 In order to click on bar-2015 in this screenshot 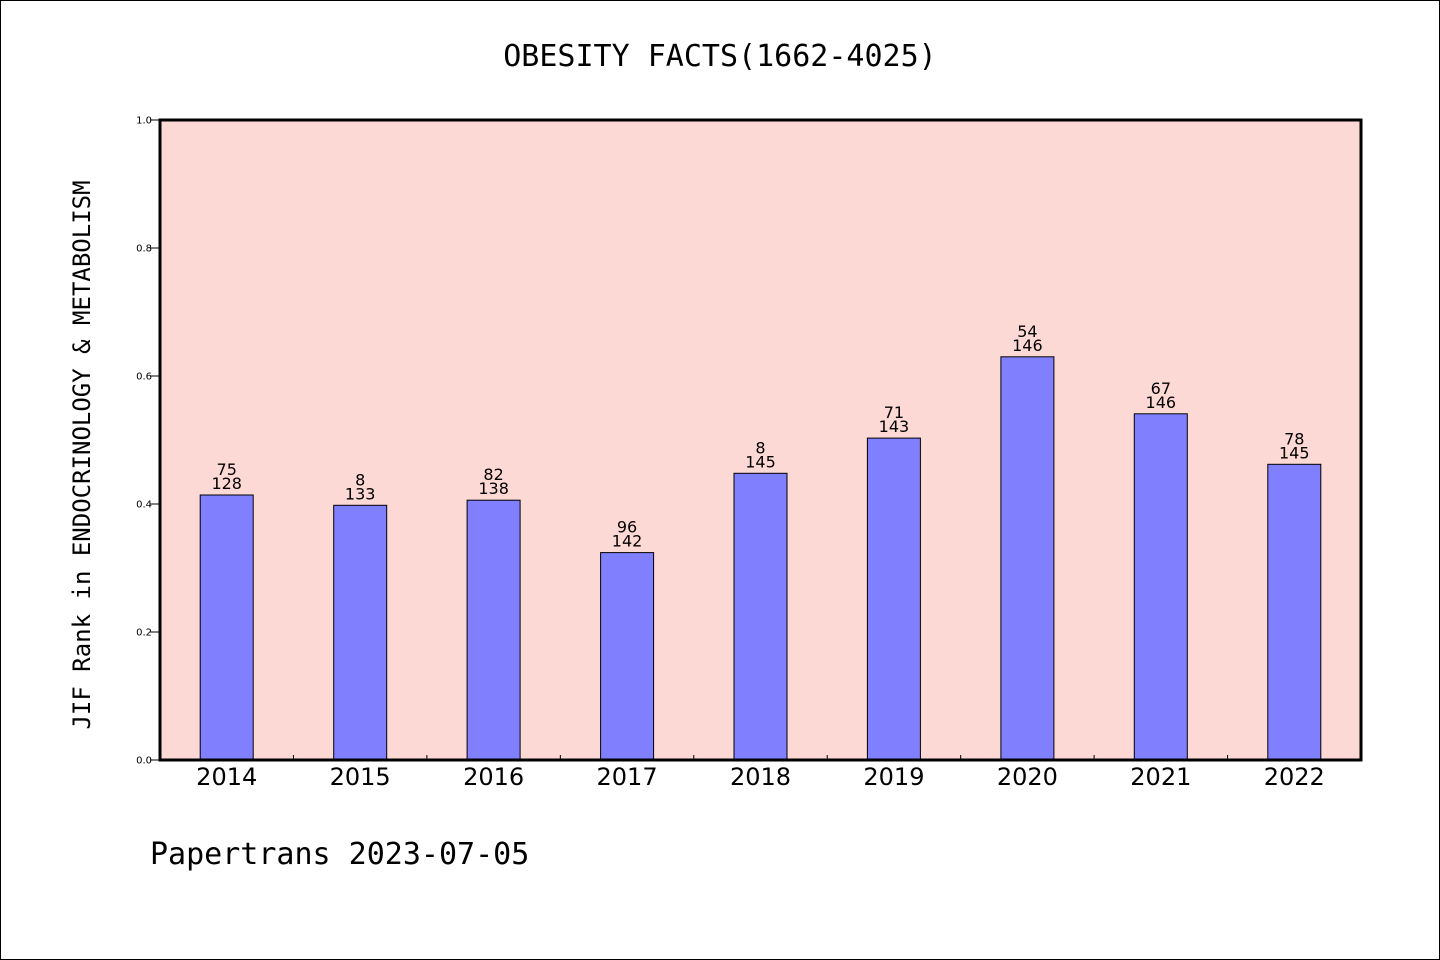, I will do `click(360, 632)`.